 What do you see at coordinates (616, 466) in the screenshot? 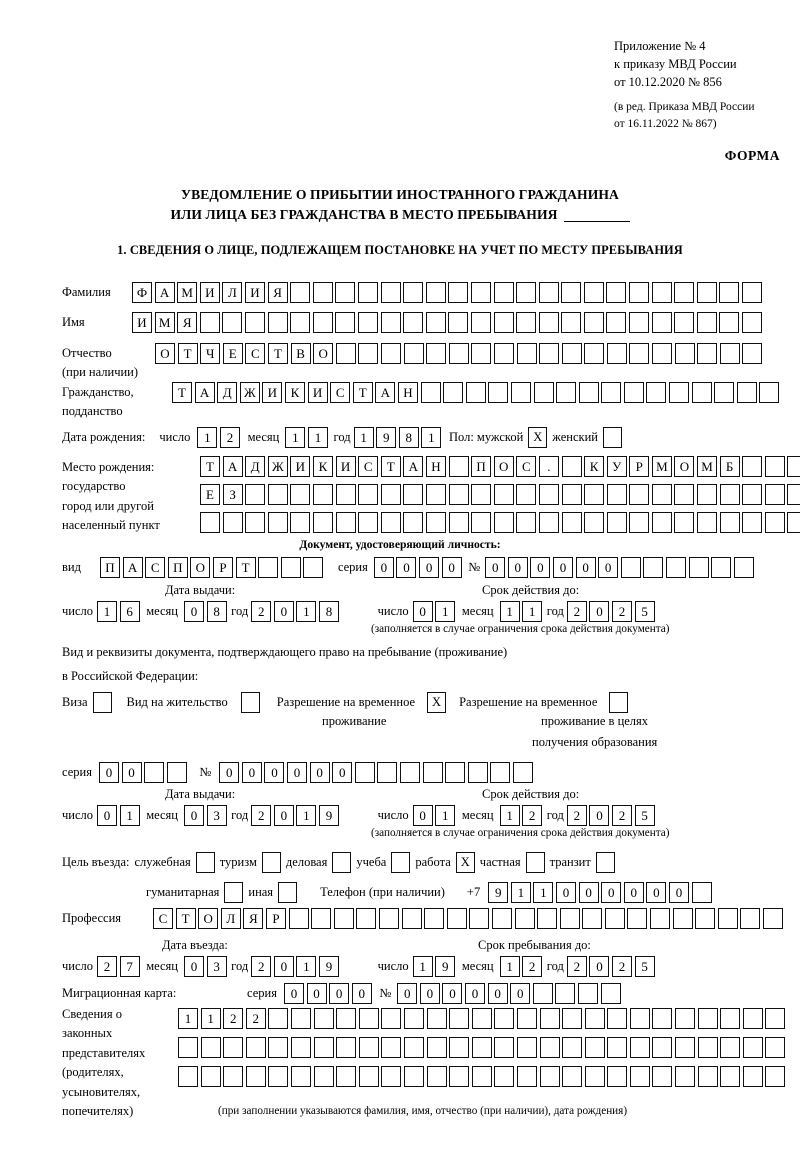
I see `form-cell: У` at bounding box center [616, 466].